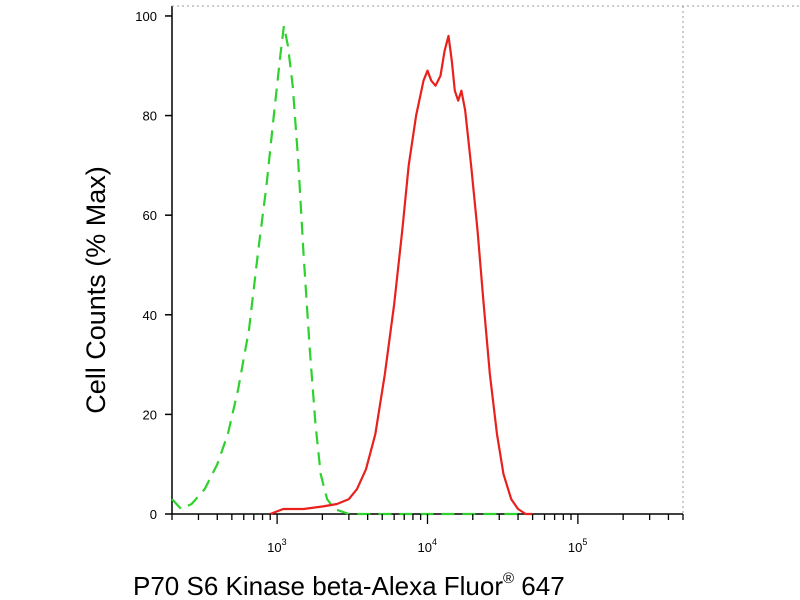  What do you see at coordinates (427, 546) in the screenshot?
I see `x-tick-label: 10⁴` at bounding box center [427, 546].